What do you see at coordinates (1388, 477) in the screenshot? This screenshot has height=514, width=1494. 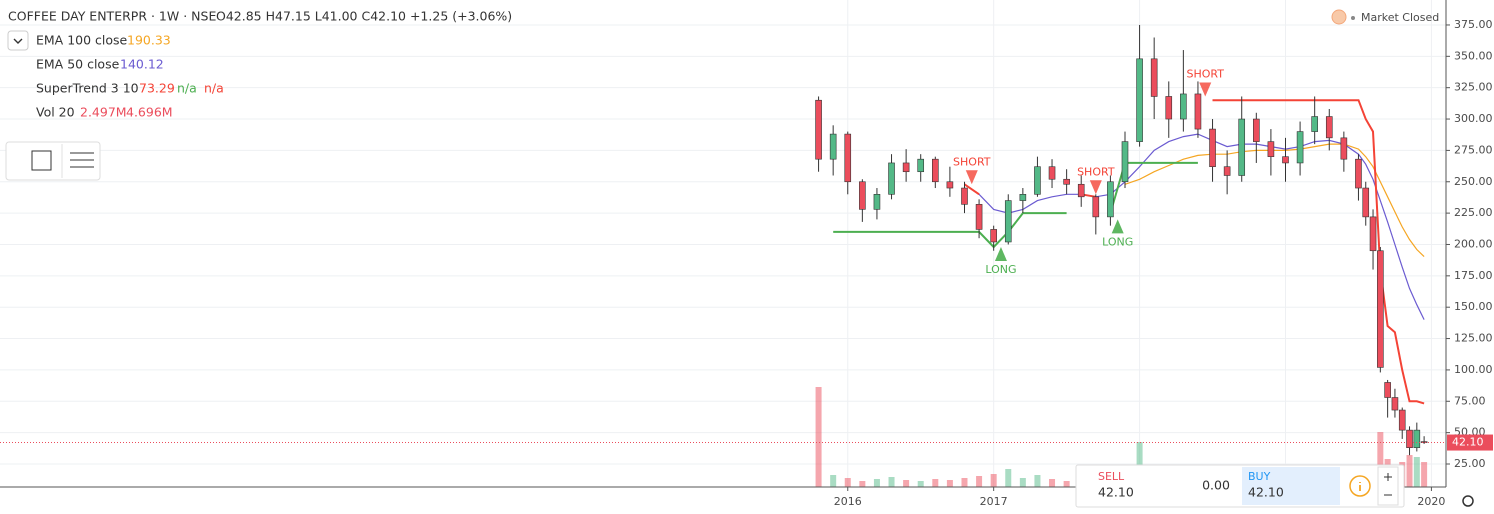 I see `plus-button` at bounding box center [1388, 477].